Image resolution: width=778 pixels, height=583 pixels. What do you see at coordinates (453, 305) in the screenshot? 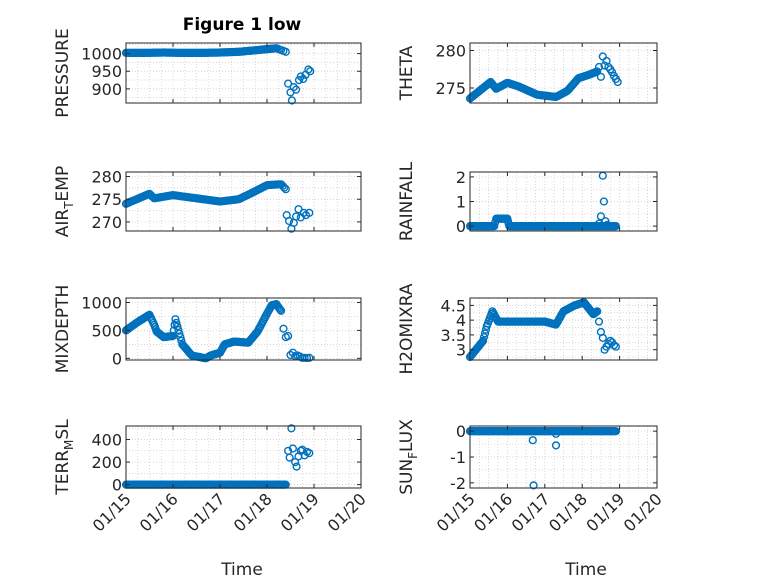
I see `y-tick-label: 4.5` at bounding box center [453, 305].